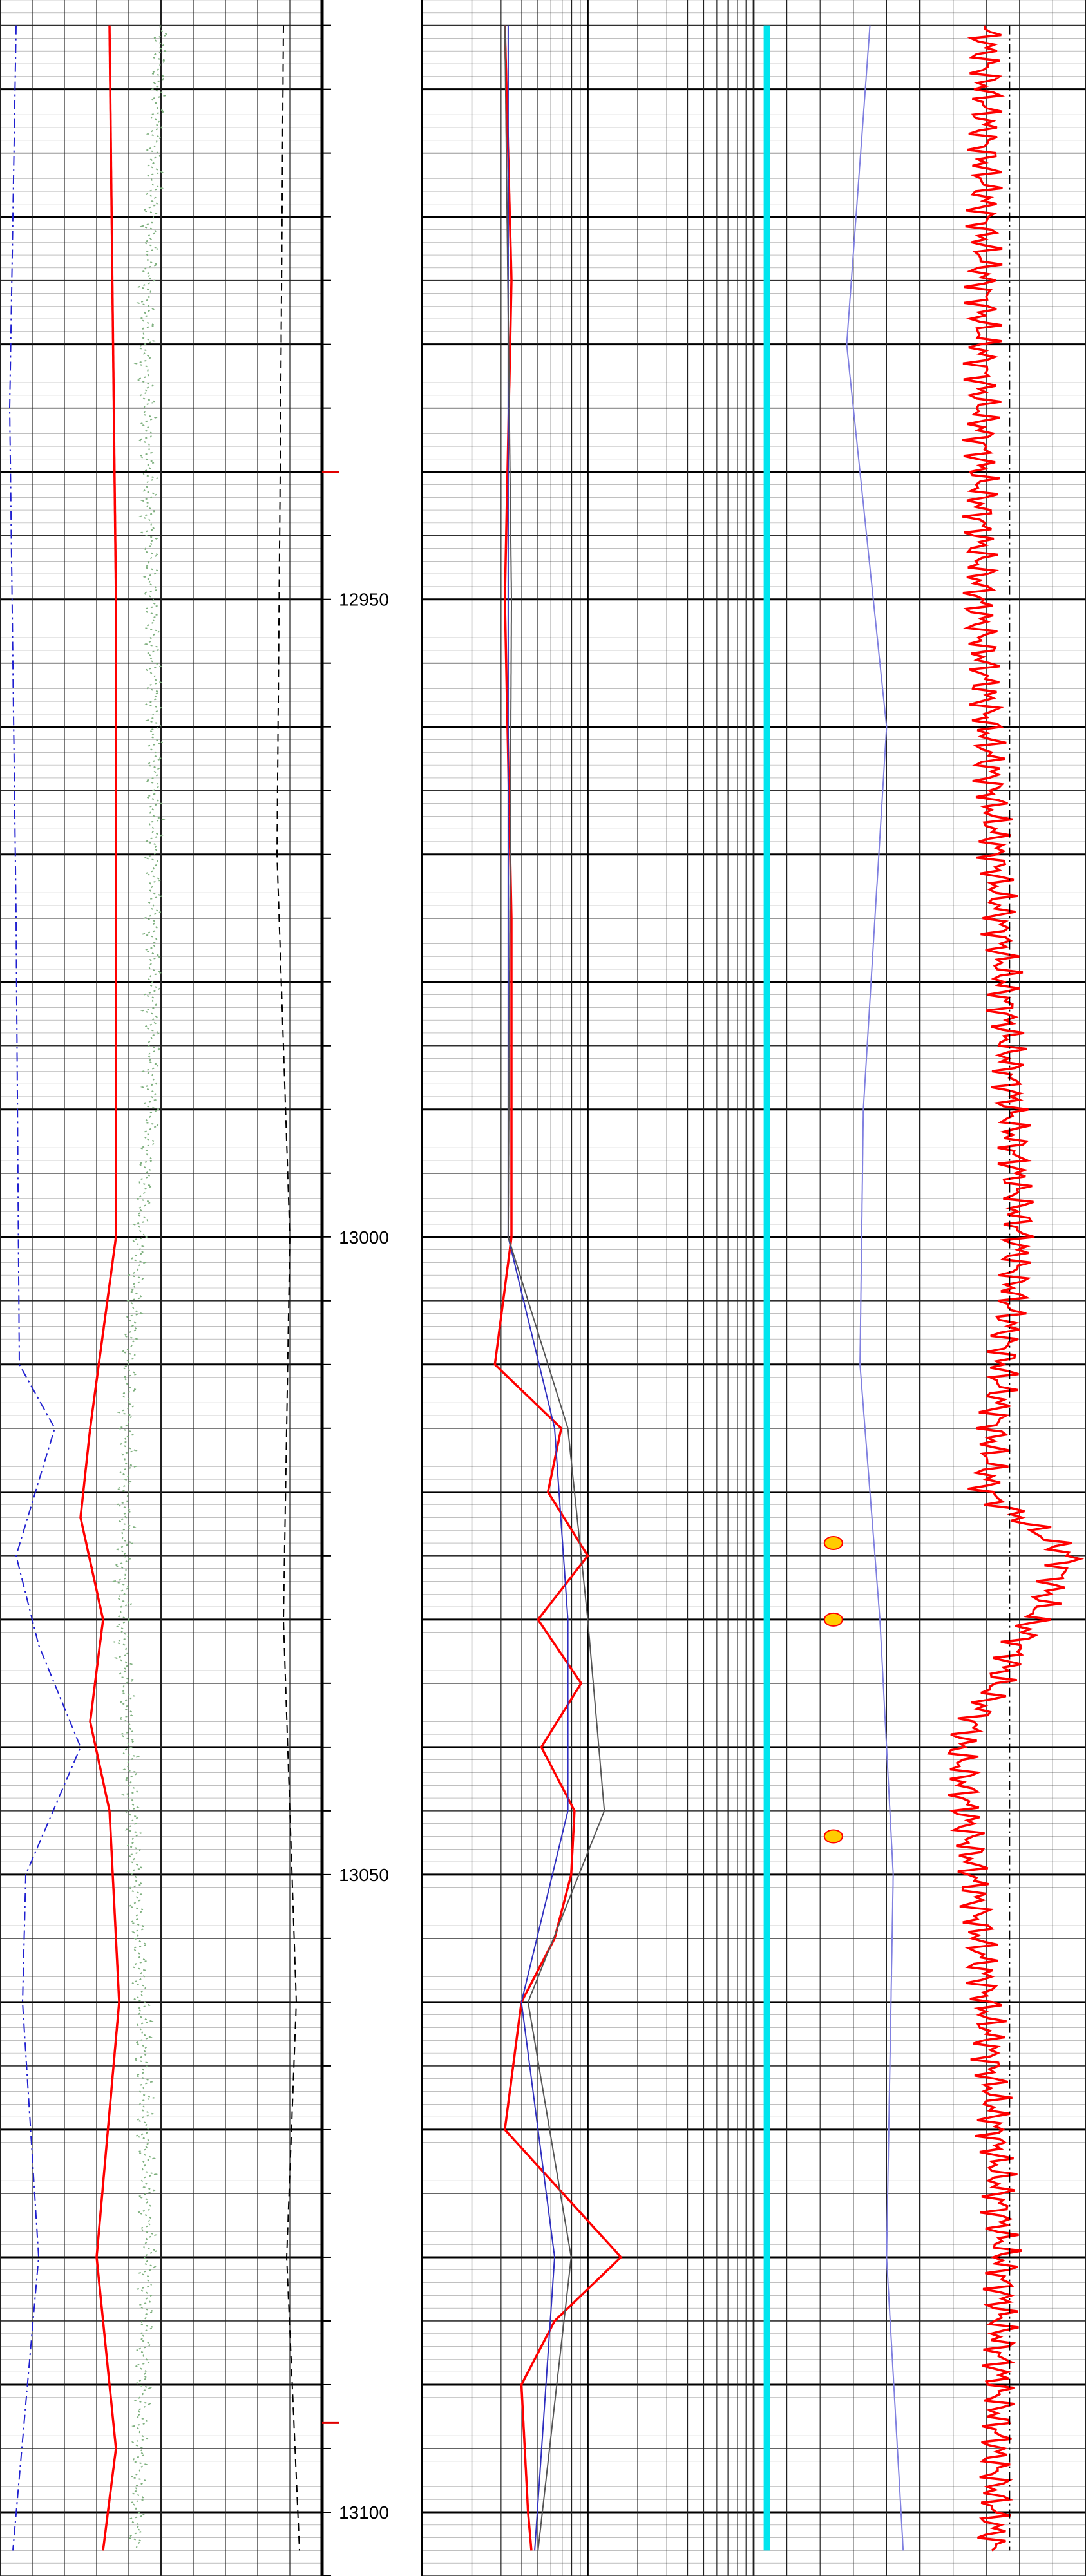 This screenshot has height=2576, width=1086. I want to click on depth-label: 13100, so click(364, 2513).